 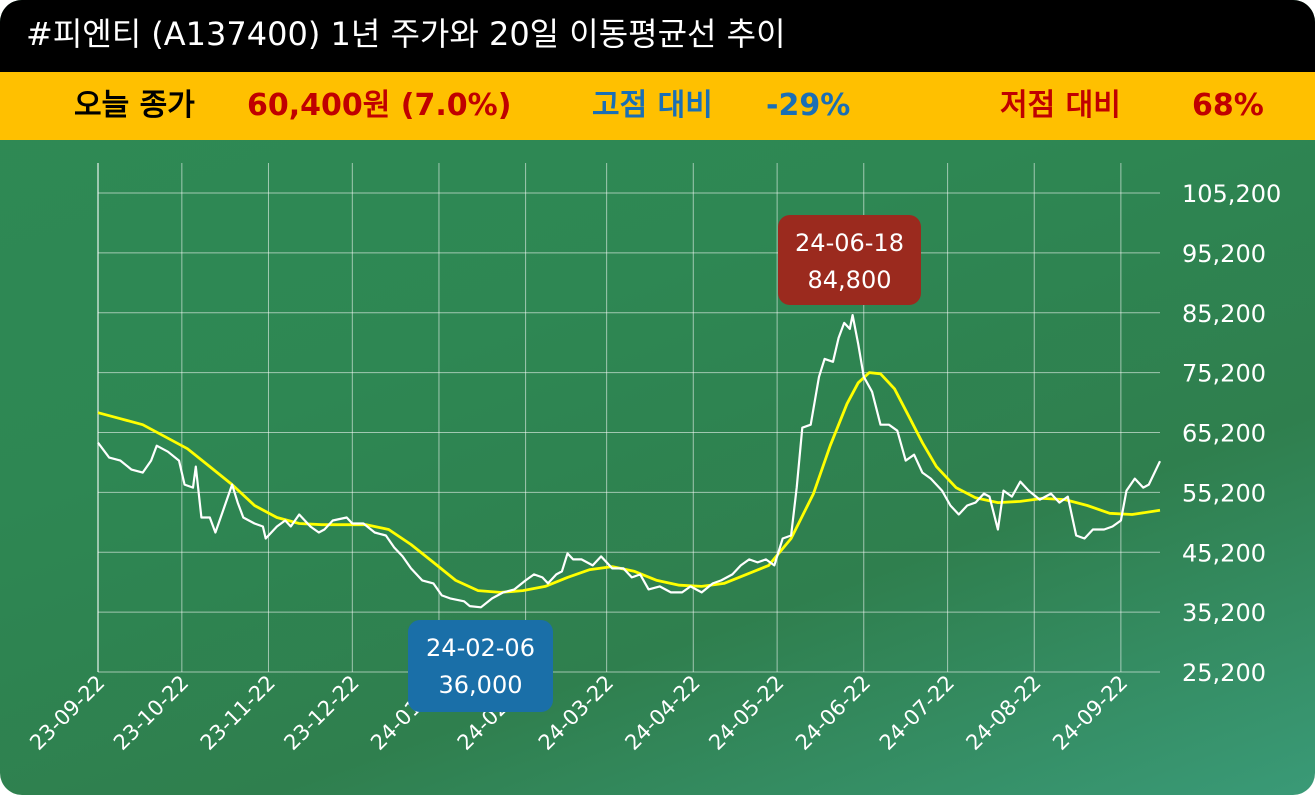 What do you see at coordinates (480, 648) in the screenshot?
I see `low-annotation-date: 24-02-06` at bounding box center [480, 648].